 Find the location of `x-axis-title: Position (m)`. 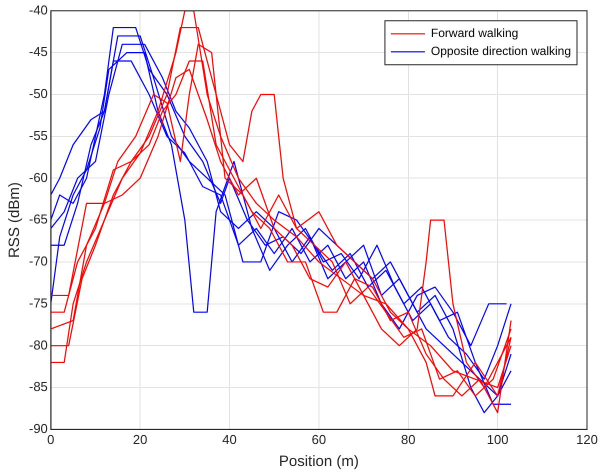

x-axis-title: Position (m) is located at coordinates (318, 461).